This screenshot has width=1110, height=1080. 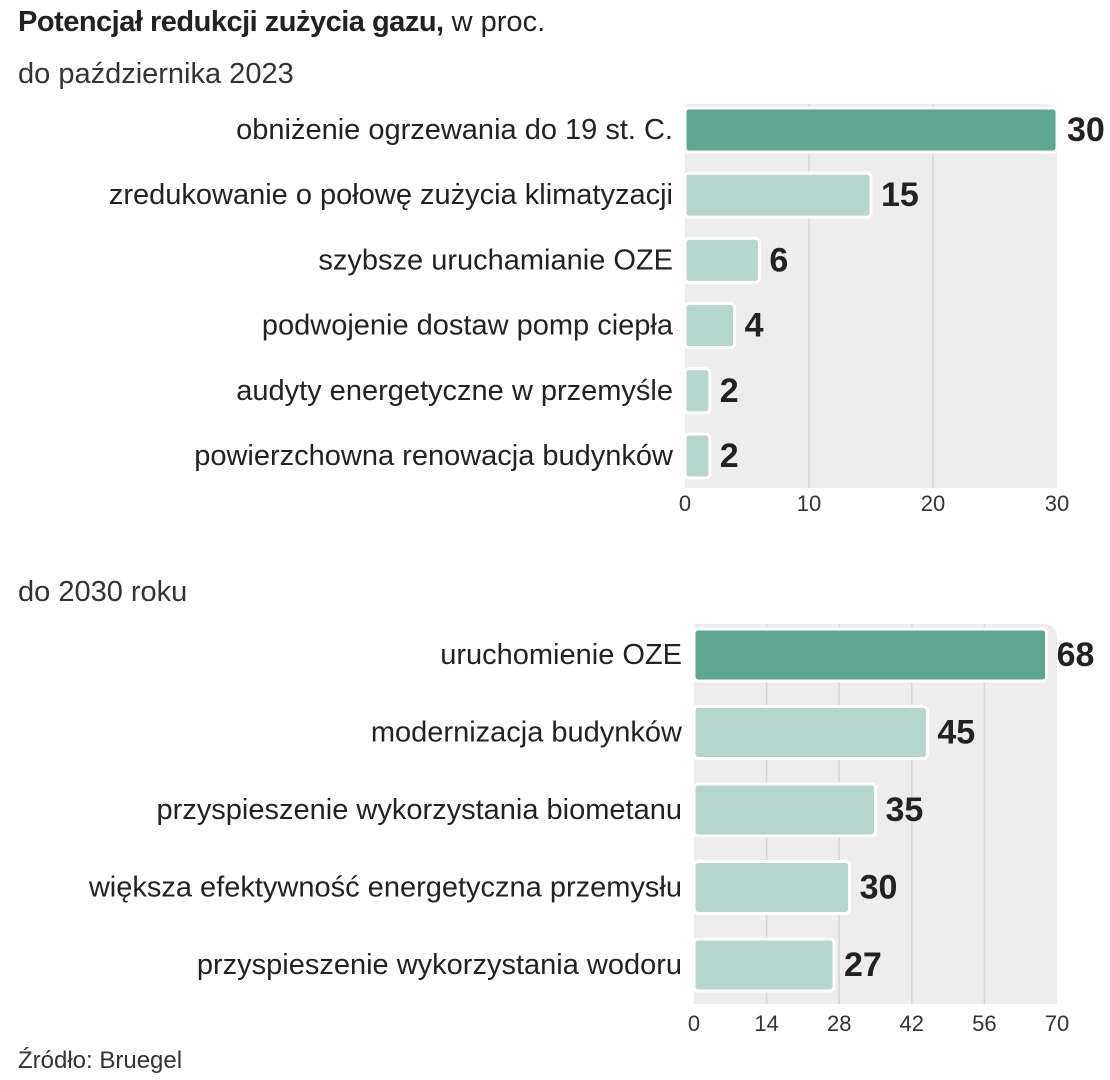 What do you see at coordinates (863, 965) in the screenshot?
I see `value-label: 27` at bounding box center [863, 965].